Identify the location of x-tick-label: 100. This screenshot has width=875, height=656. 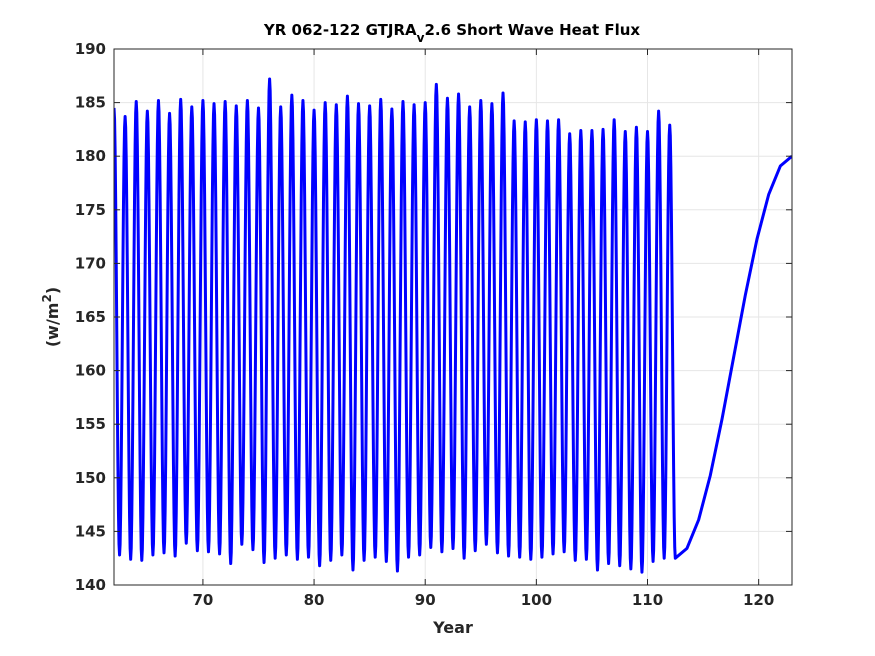
(536, 600).